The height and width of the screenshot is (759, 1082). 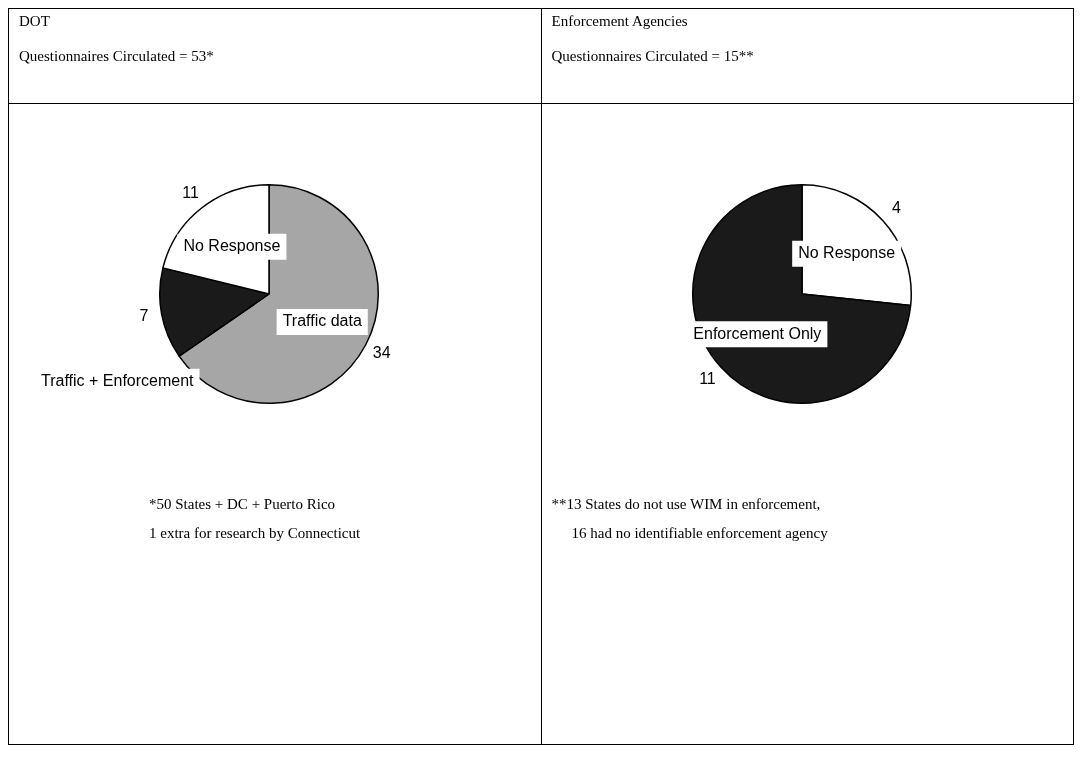 What do you see at coordinates (118, 381) in the screenshot?
I see `slice-label: Traffic + Enforcement` at bounding box center [118, 381].